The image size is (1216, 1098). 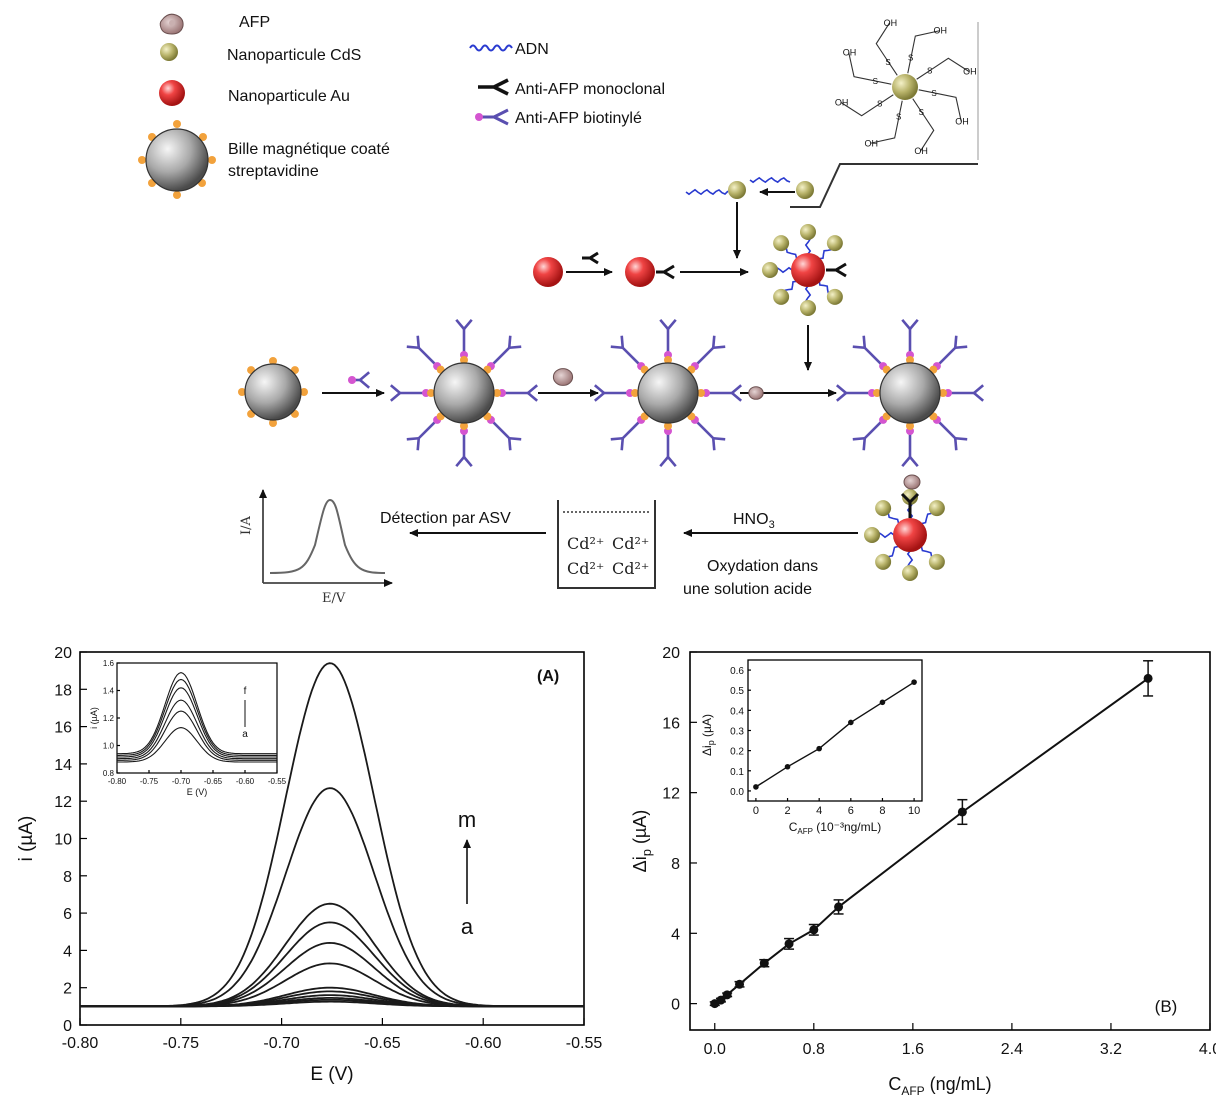 What do you see at coordinates (578, 118) in the screenshot?
I see `legend-biotinylated-label: Anti-AFP biotinylé` at bounding box center [578, 118].